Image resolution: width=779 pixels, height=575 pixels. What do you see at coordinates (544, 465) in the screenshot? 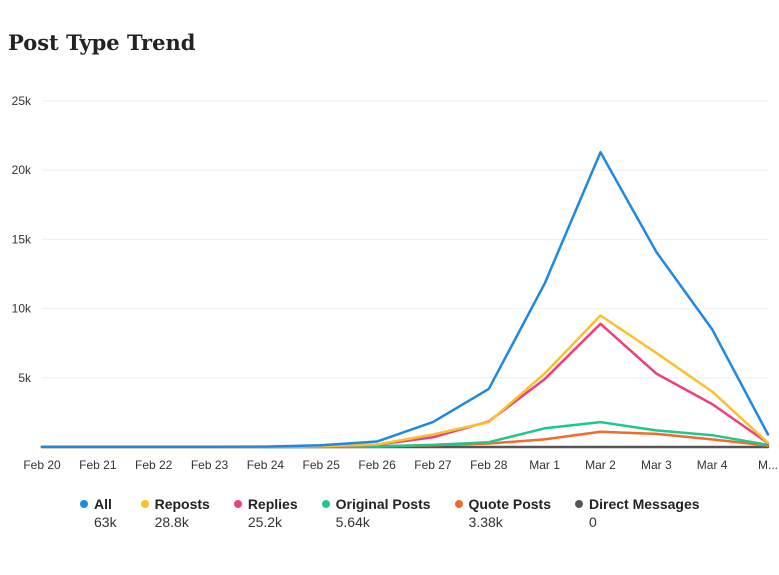
I see `x-tick-label: Mar 1` at bounding box center [544, 465].